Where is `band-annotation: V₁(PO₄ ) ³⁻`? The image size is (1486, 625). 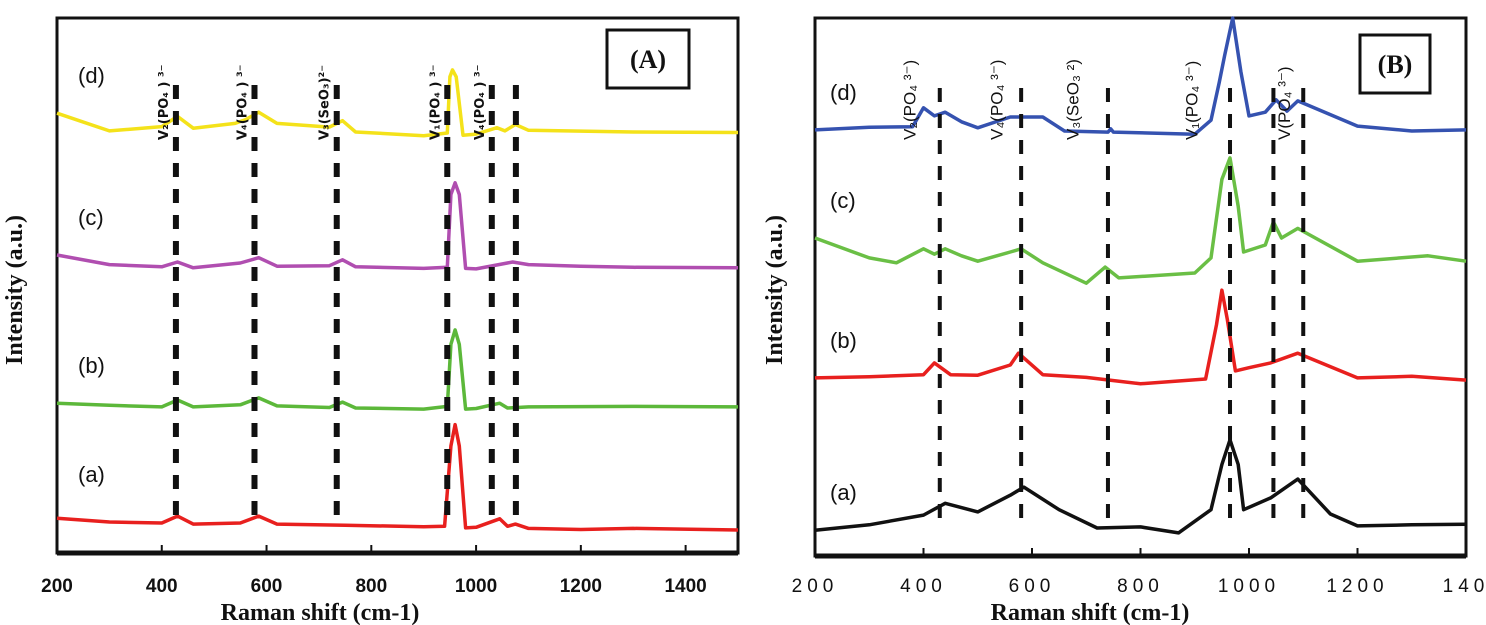
band-annotation: V₁(PO₄ ) ³⁻ is located at coordinates (435, 102).